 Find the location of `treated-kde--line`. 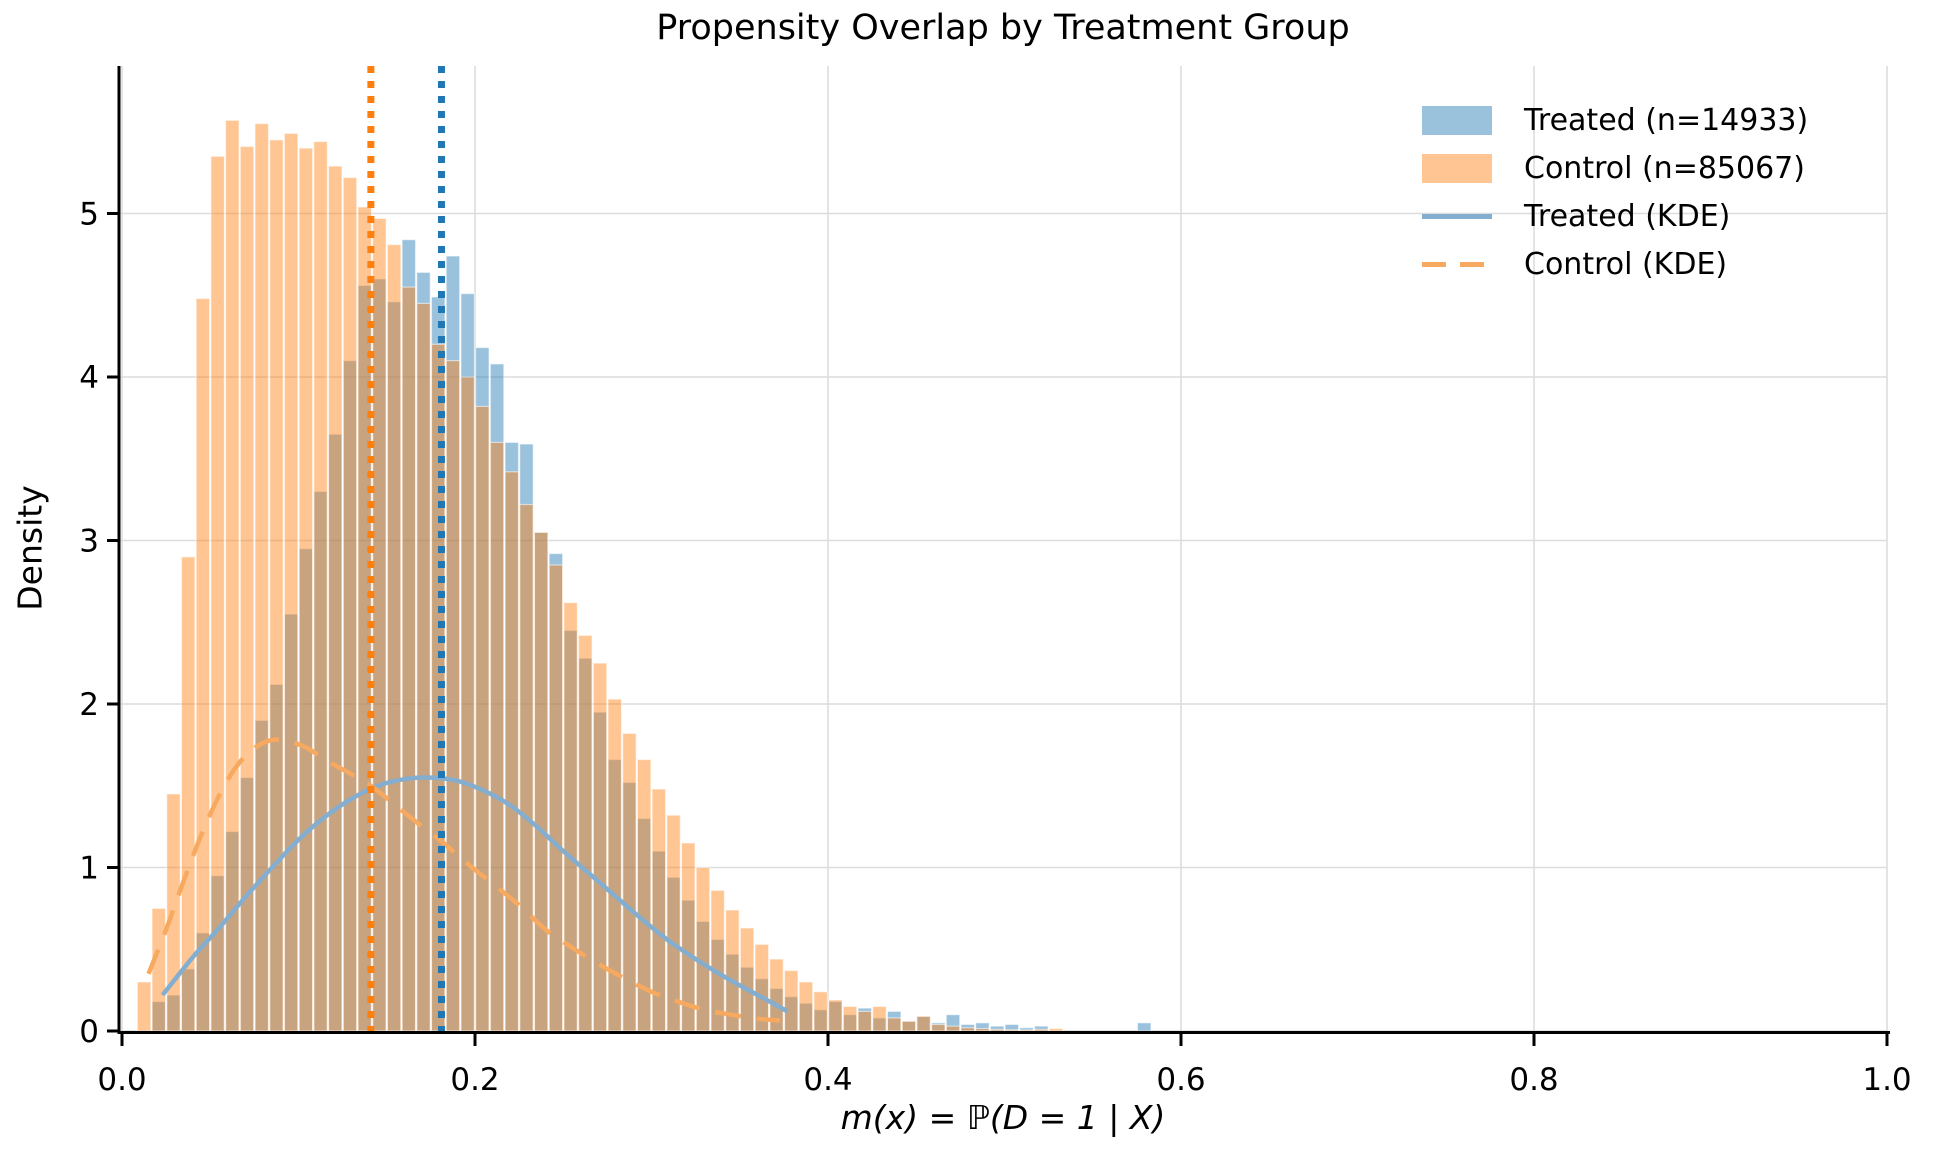

treated-kde--line is located at coordinates (474, 894).